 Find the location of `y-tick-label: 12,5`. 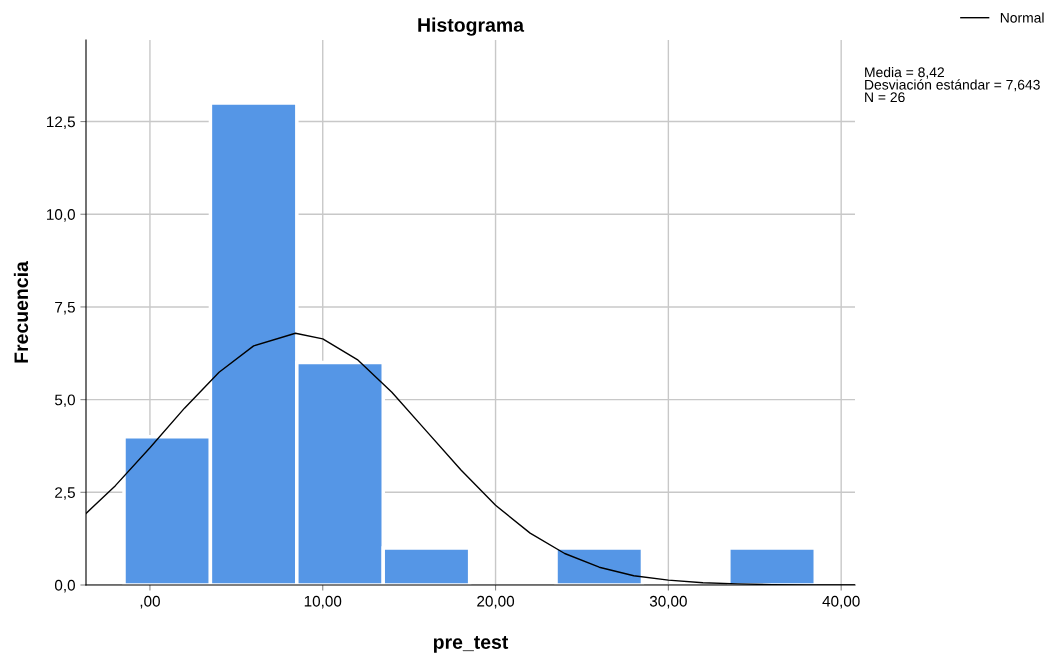

y-tick-label: 12,5 is located at coordinates (61, 123).